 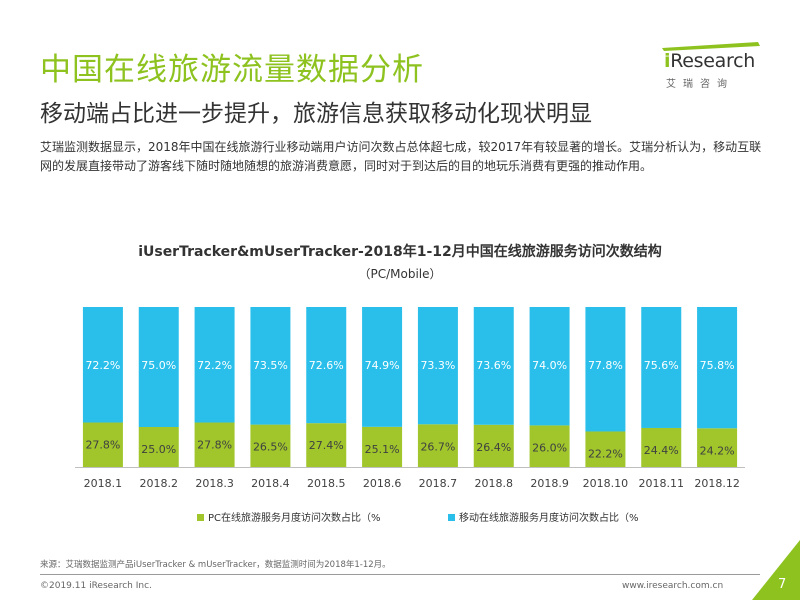 I want to click on bar-mobile-2018.11, so click(x=661, y=367).